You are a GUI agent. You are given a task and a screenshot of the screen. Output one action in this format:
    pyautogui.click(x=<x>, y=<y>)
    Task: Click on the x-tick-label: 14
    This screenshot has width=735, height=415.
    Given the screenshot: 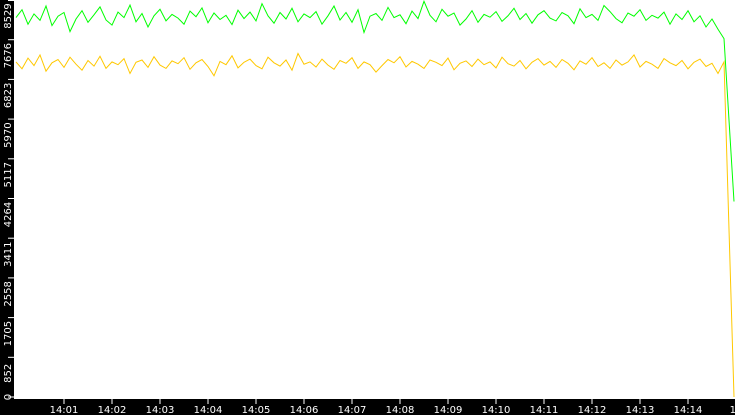 What is the action you would take?
    pyautogui.click(x=732, y=410)
    